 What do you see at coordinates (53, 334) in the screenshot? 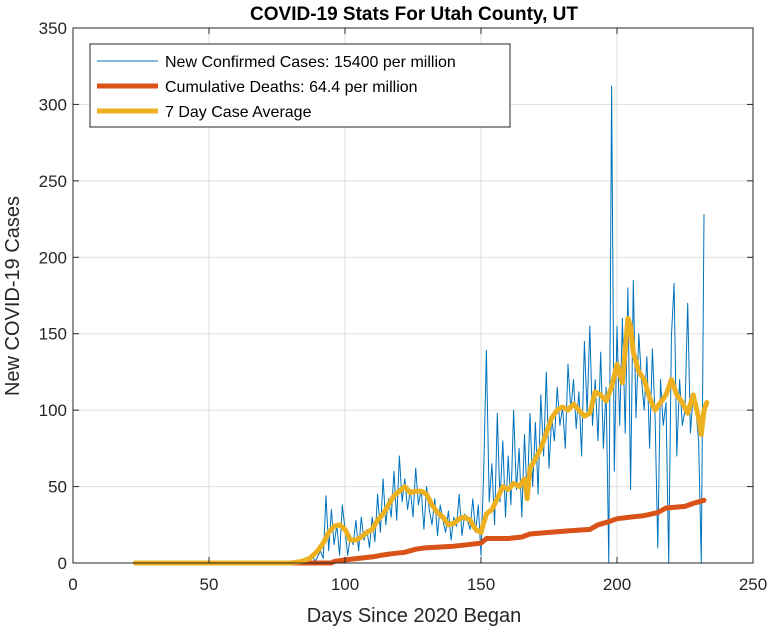
I see `y-tick-label: 150` at bounding box center [53, 334].